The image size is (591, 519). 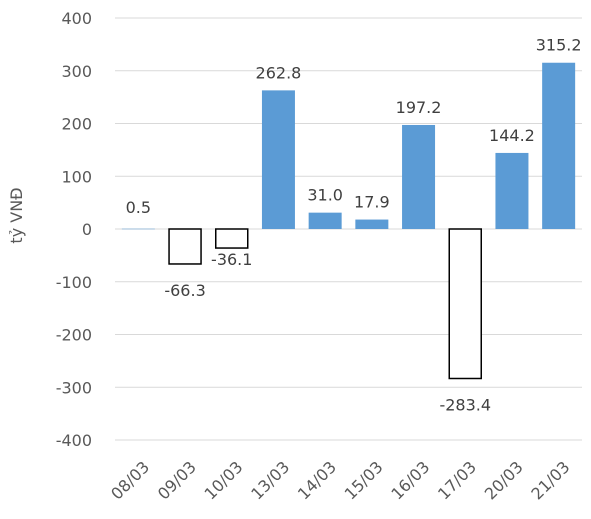 I want to click on x-tick-label: 13/03, so click(x=270, y=480).